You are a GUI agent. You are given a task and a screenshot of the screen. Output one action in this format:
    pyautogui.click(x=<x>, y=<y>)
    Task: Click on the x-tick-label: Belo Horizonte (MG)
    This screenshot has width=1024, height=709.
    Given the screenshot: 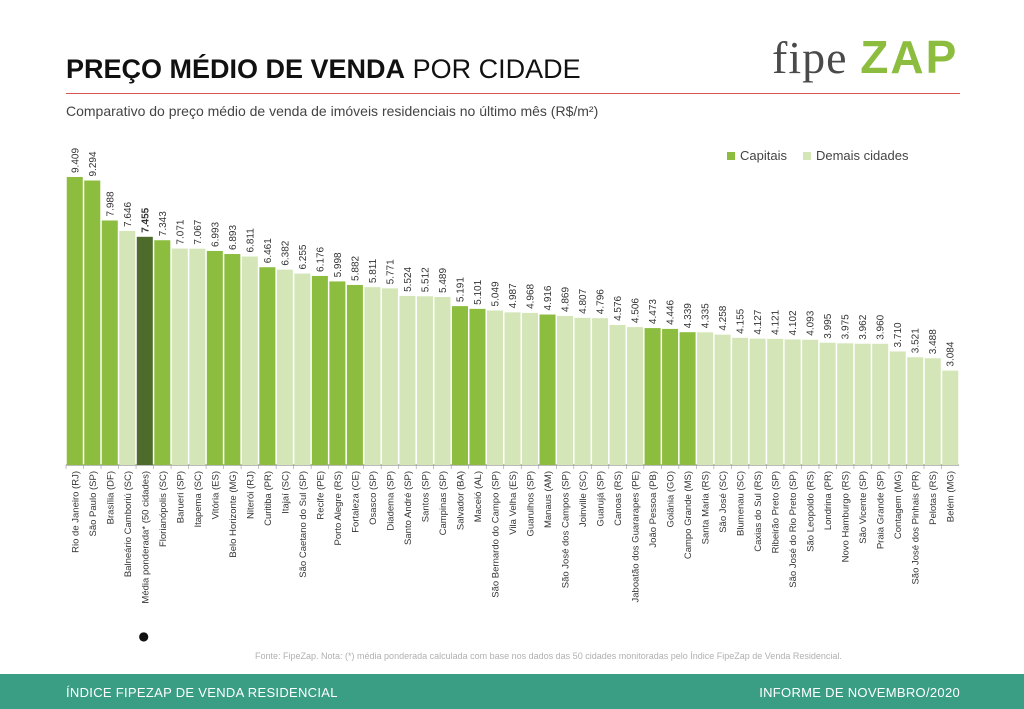 What is the action you would take?
    pyautogui.click(x=233, y=514)
    